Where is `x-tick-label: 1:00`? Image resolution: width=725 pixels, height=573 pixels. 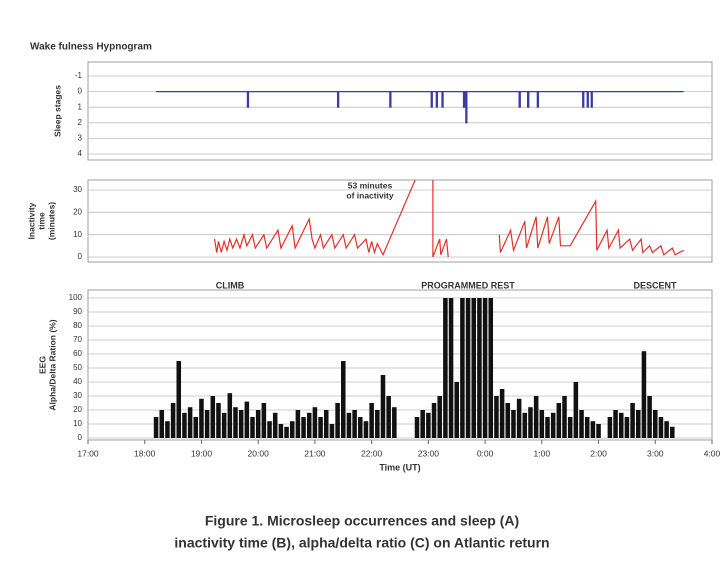 x-tick-label: 1:00 is located at coordinates (542, 453).